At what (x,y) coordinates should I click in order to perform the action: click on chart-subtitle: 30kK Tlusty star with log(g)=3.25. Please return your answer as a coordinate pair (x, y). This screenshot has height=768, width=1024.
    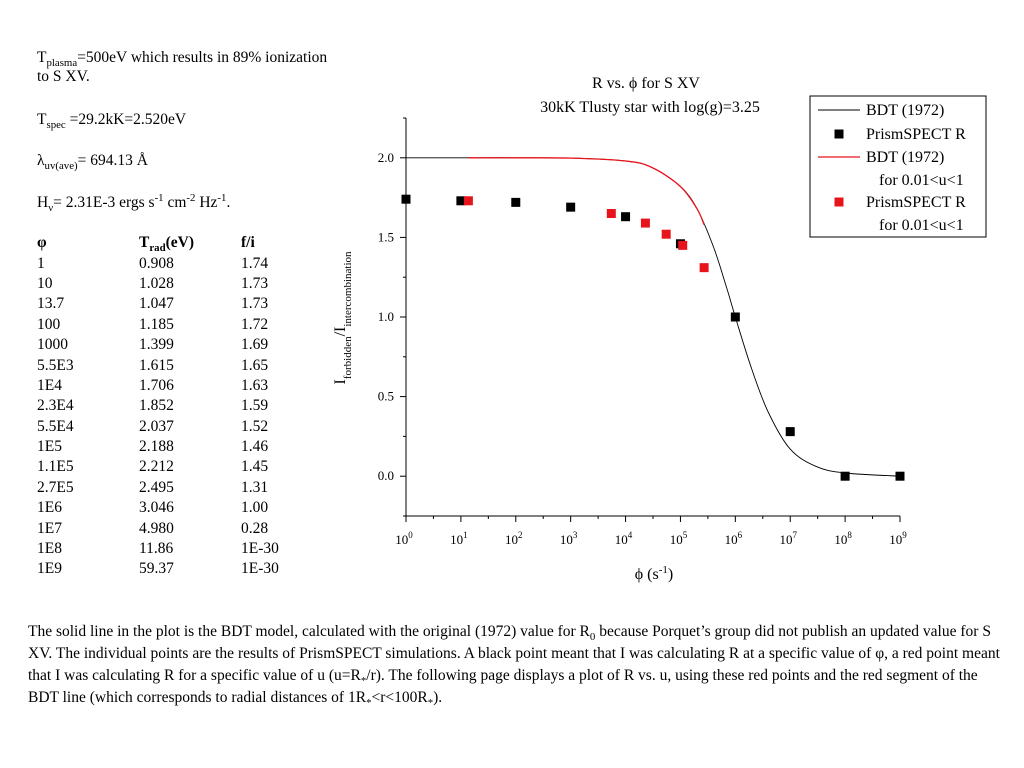
    Looking at the image, I should click on (650, 107).